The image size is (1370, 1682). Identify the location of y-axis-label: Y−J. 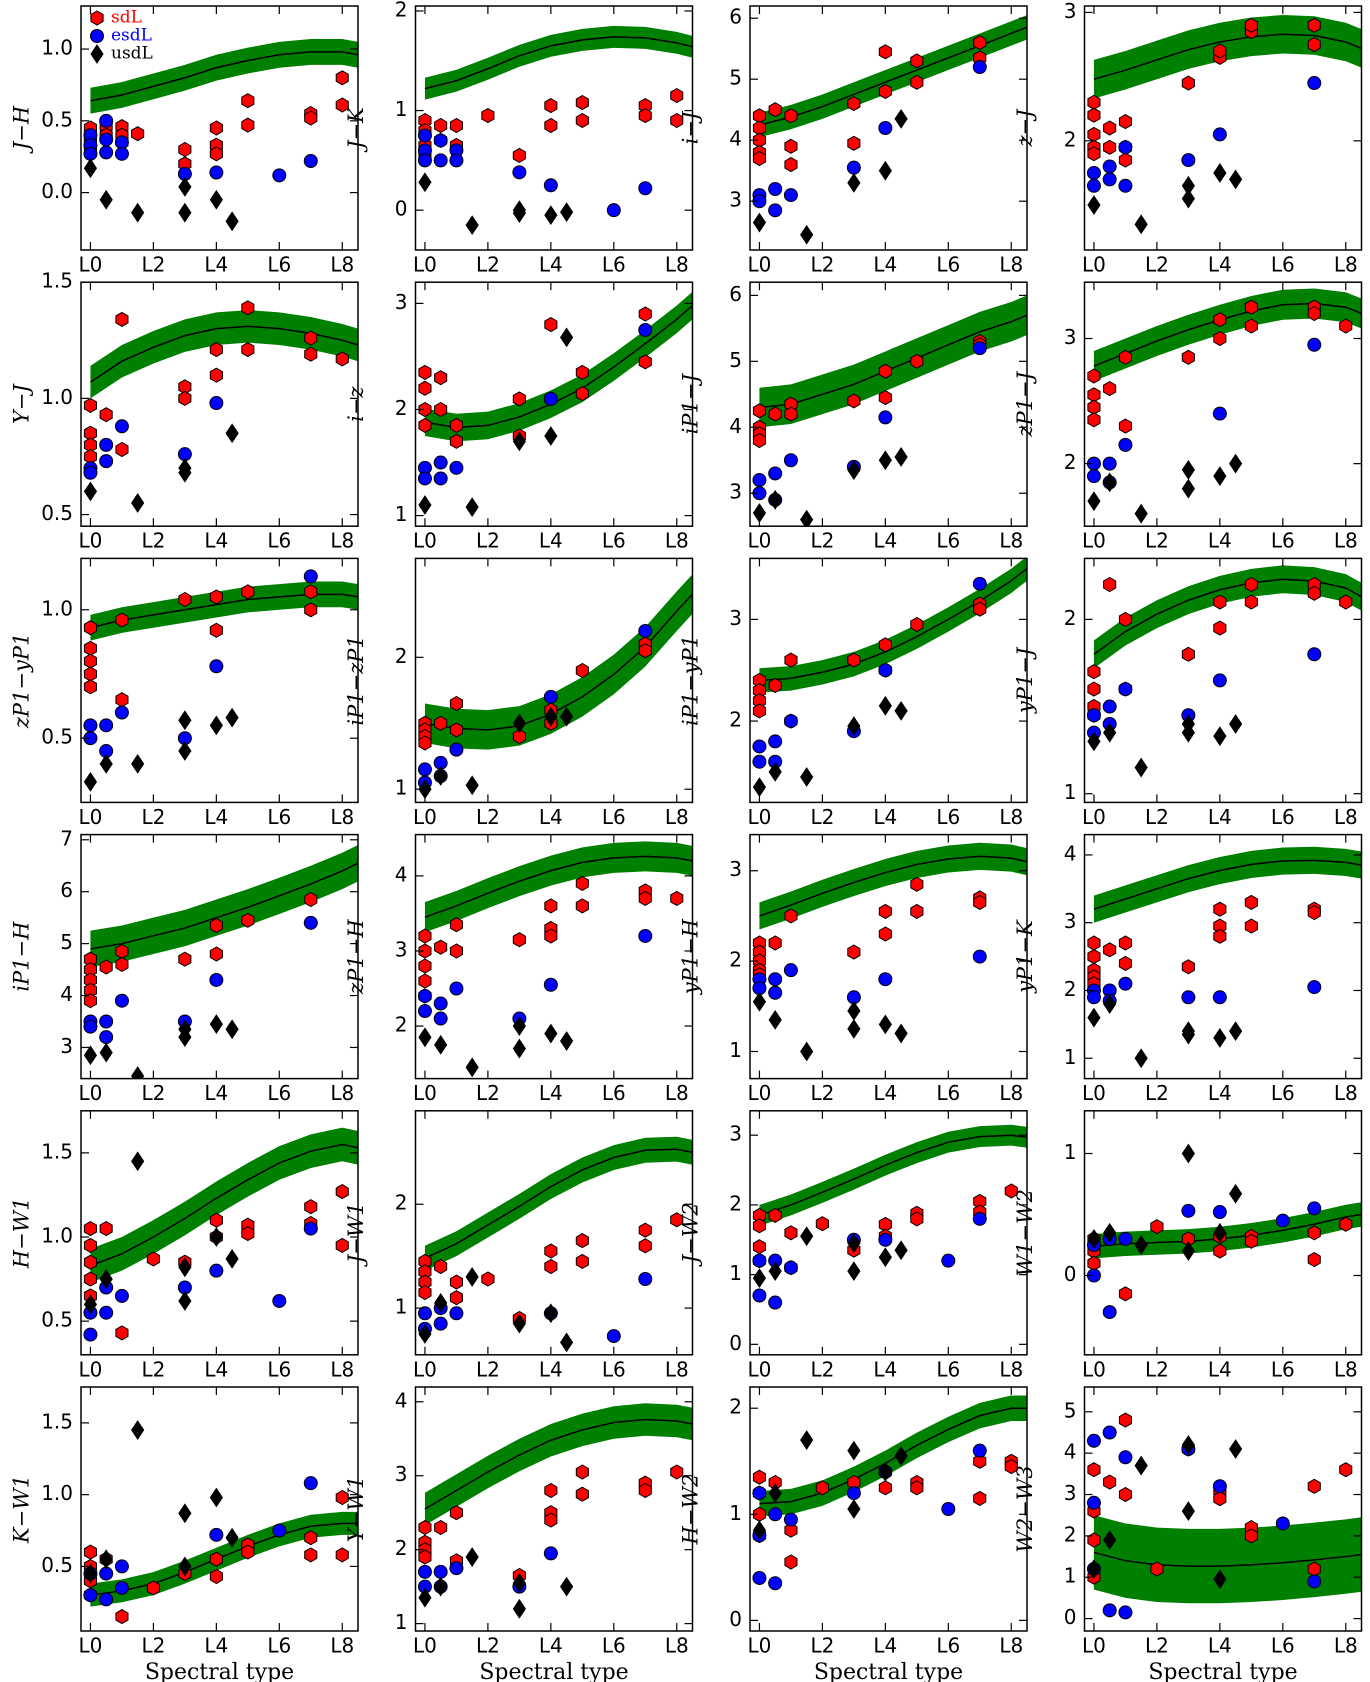
(22, 403).